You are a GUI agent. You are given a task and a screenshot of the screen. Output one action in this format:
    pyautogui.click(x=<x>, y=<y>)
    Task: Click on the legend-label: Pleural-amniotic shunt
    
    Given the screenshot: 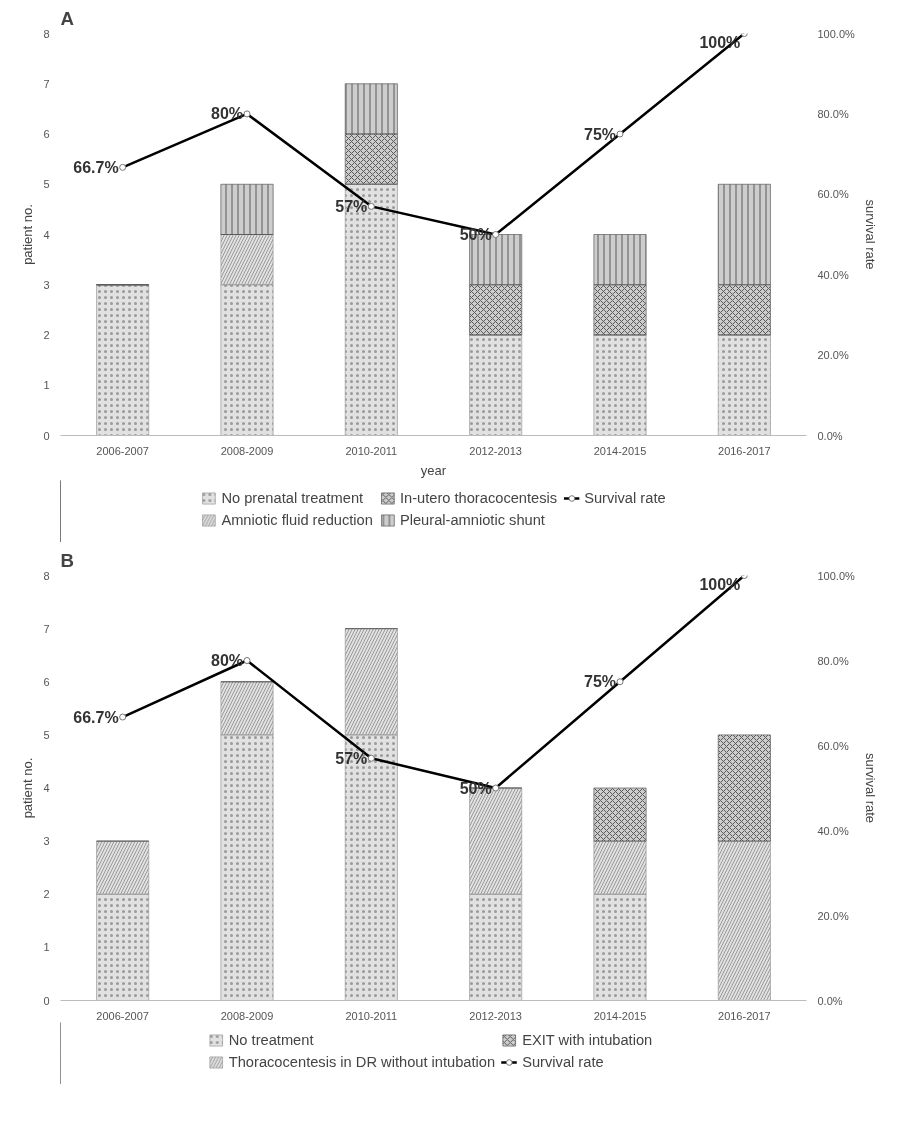 What is the action you would take?
    pyautogui.click(x=472, y=520)
    